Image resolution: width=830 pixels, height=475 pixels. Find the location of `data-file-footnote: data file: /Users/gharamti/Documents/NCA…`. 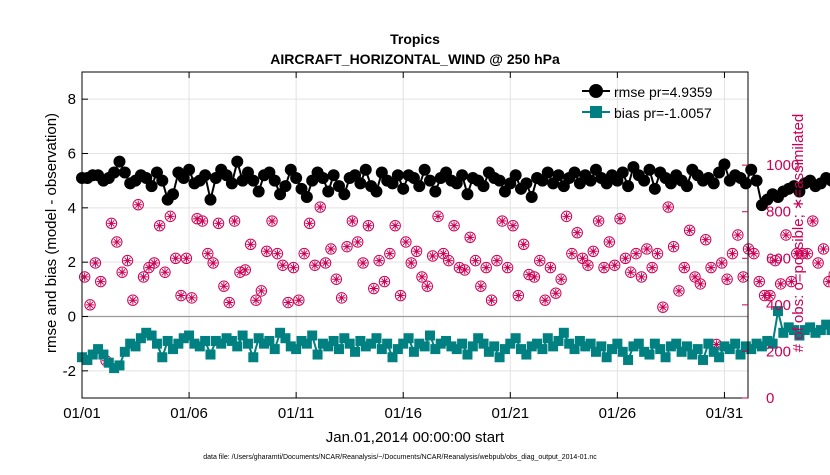

data-file-footnote: data file: /Users/gharamti/Documents/NCA… is located at coordinates (400, 457).